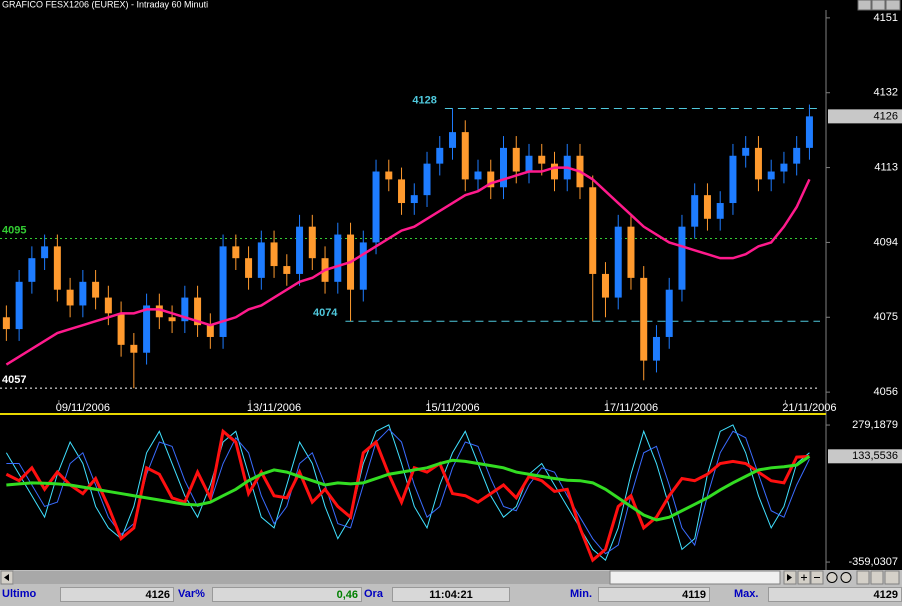 This screenshot has width=902, height=606. What do you see at coordinates (835, 594) in the screenshot?
I see `field-value: 4129` at bounding box center [835, 594].